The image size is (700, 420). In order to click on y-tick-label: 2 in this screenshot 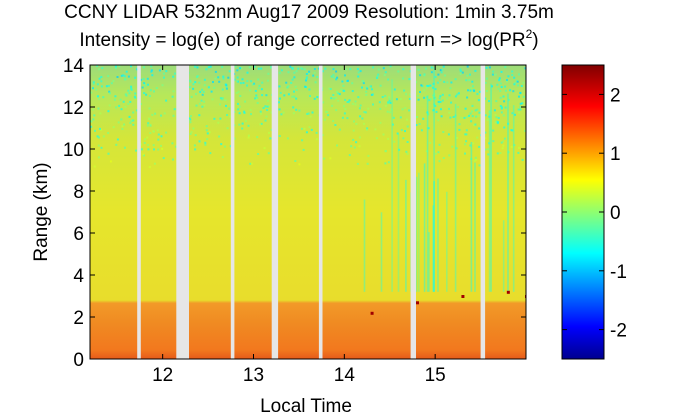, I will do `click(78, 318)`.